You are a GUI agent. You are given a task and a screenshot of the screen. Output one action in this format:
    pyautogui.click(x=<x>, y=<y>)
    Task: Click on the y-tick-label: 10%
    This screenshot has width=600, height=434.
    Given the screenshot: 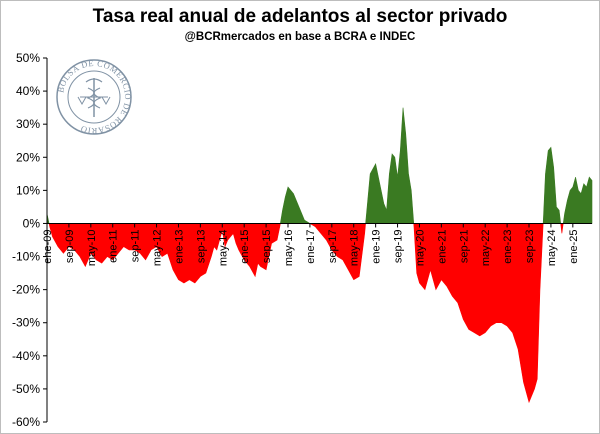 What is the action you would take?
    pyautogui.click(x=28, y=190)
    